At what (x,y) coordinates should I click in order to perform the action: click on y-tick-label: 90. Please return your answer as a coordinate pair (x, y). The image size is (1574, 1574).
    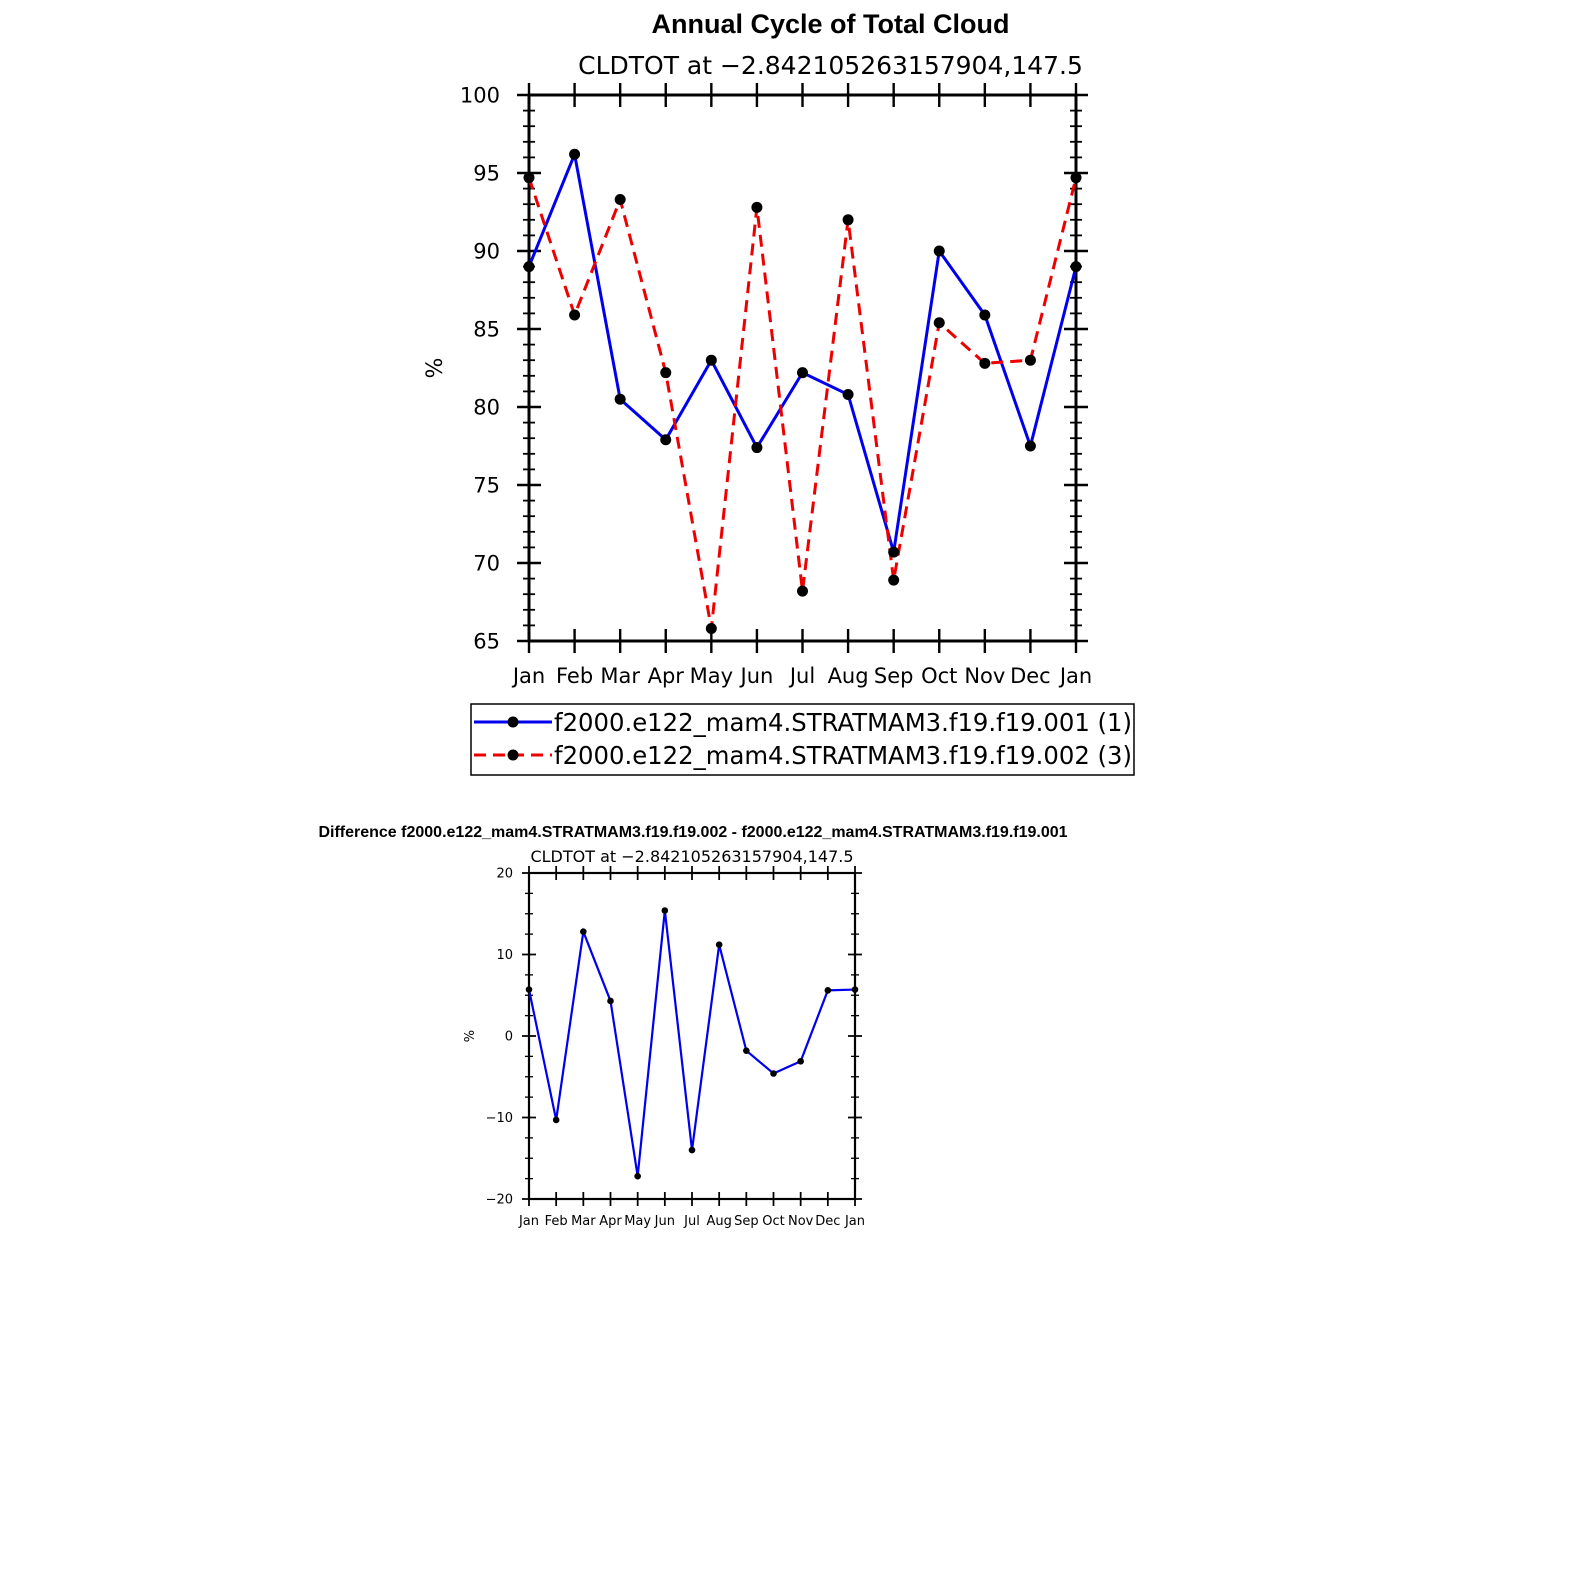
    Looking at the image, I should click on (486, 252).